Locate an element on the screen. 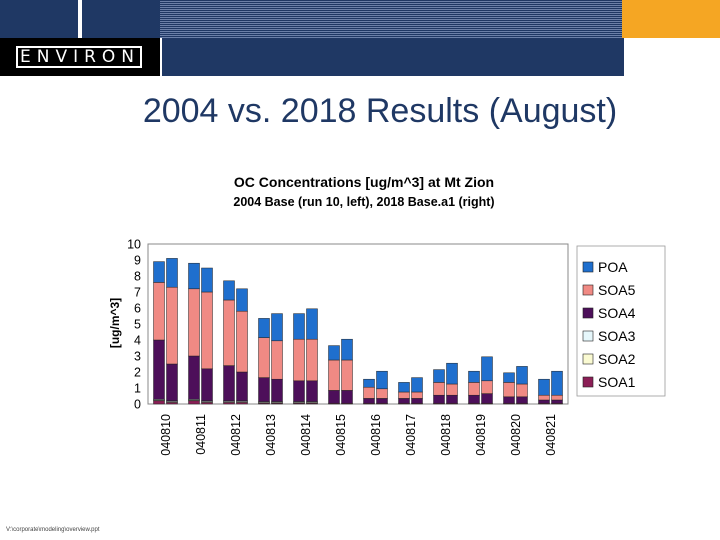 The height and width of the screenshot is (540, 720). bar-2004-040810-soa4 is located at coordinates (159, 369).